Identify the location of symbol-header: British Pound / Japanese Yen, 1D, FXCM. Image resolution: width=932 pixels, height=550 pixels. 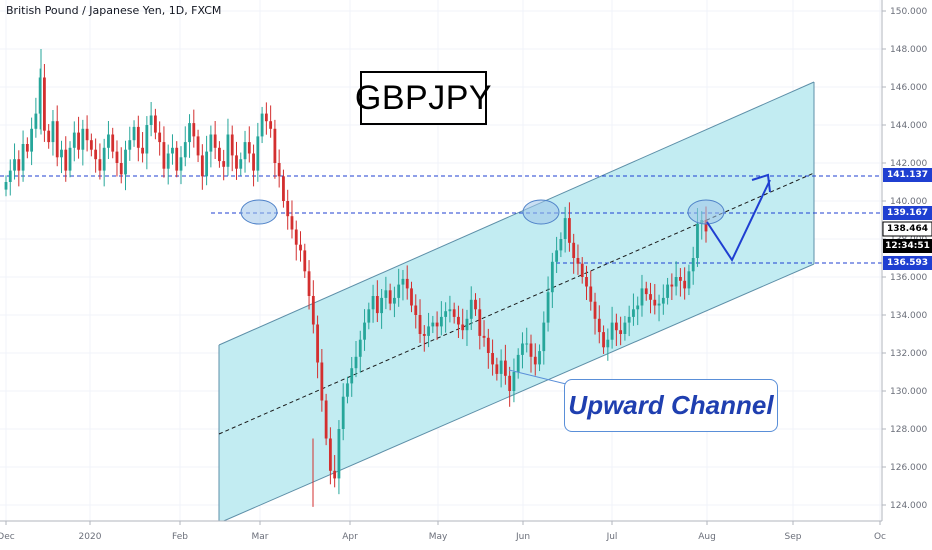
(114, 10).